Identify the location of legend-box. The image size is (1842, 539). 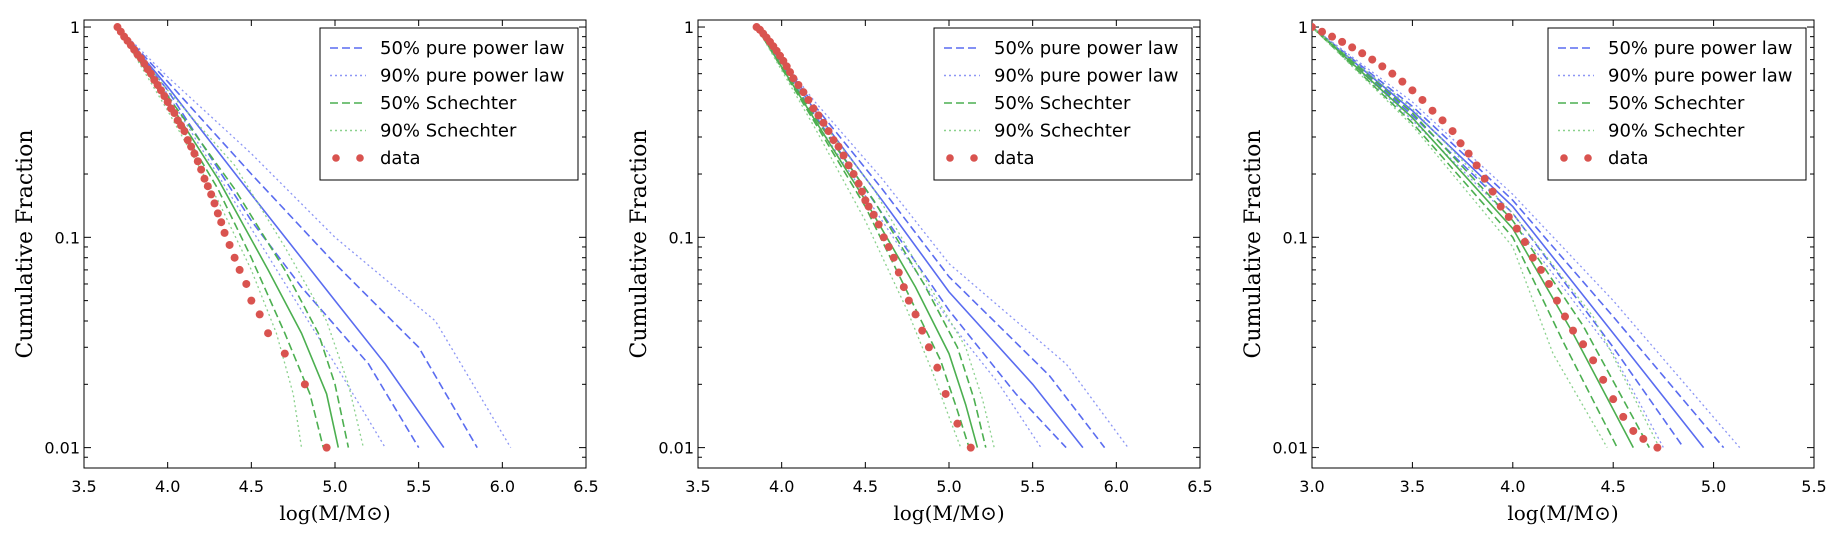
(1677, 104).